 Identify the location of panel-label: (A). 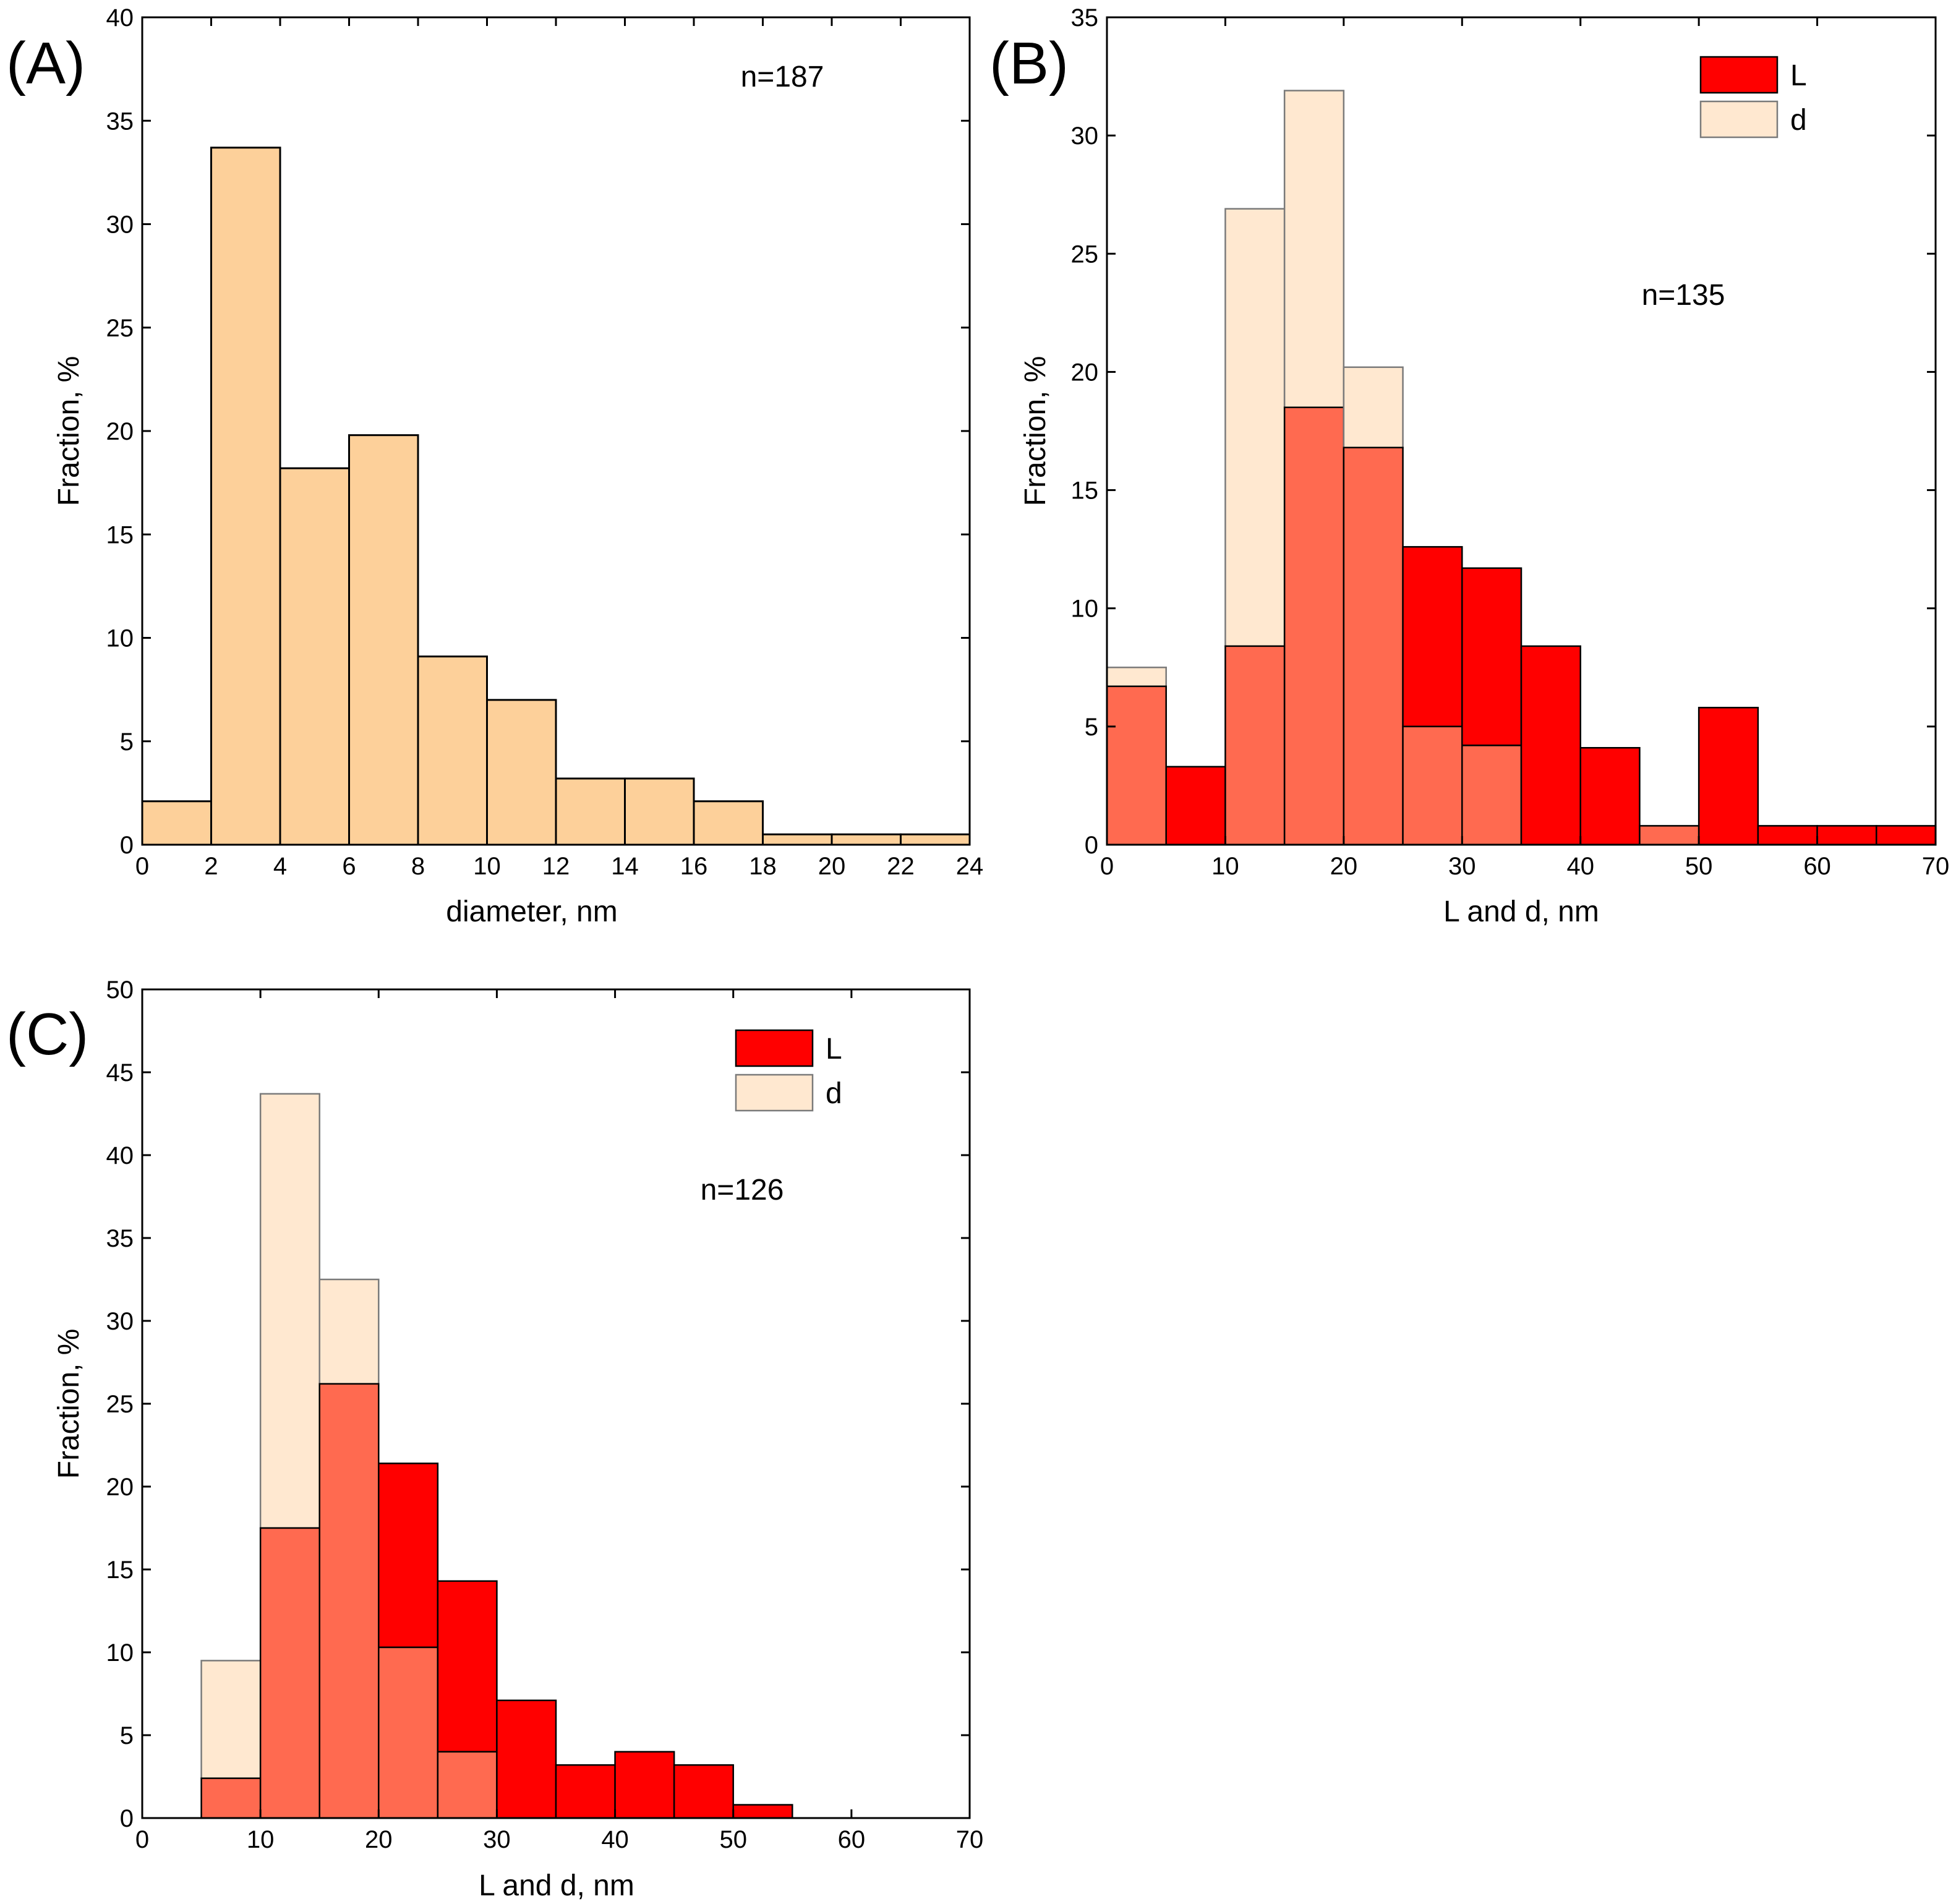
(45, 63).